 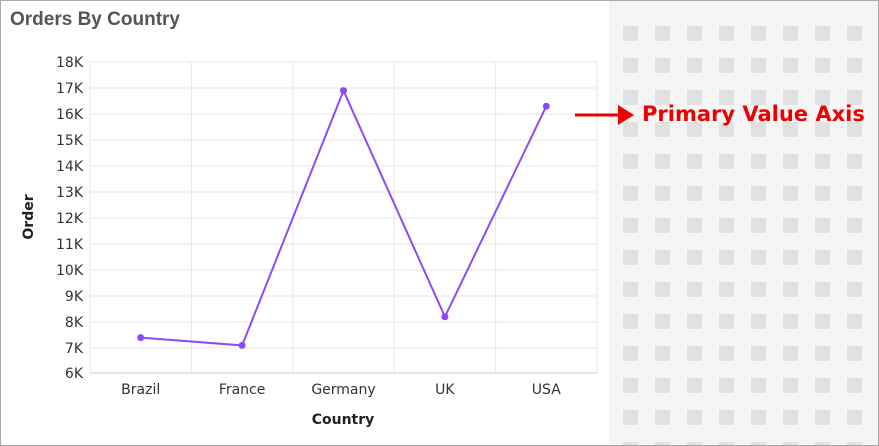 I want to click on y-axis-ticks: 6K 7K 8K 9K 10K 11K 12K 13K 14K 15K 16K 17K 18K, so click(x=70, y=218).